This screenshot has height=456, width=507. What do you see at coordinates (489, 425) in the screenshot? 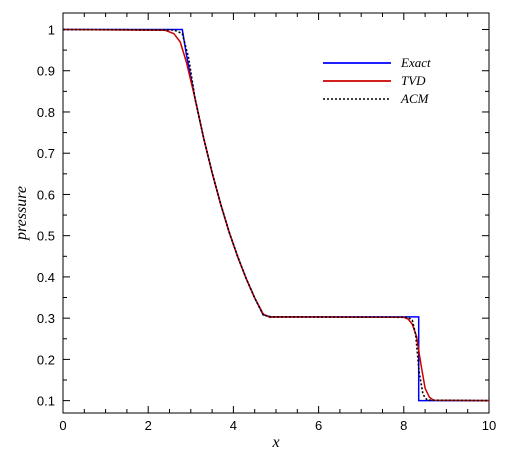
I see `x-tick-label: 10` at bounding box center [489, 425].